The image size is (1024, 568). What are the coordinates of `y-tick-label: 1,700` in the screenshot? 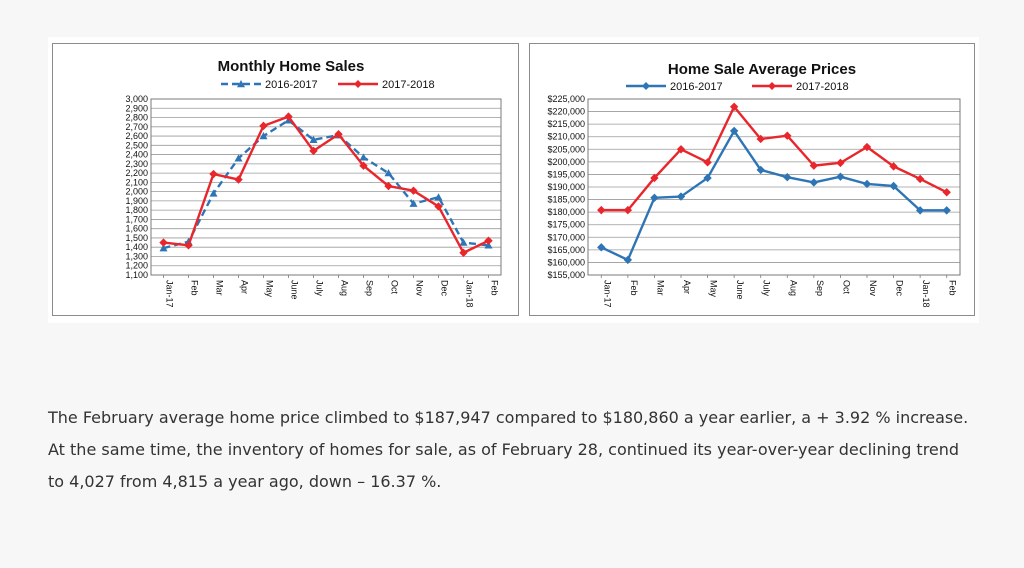 It's located at (136, 219).